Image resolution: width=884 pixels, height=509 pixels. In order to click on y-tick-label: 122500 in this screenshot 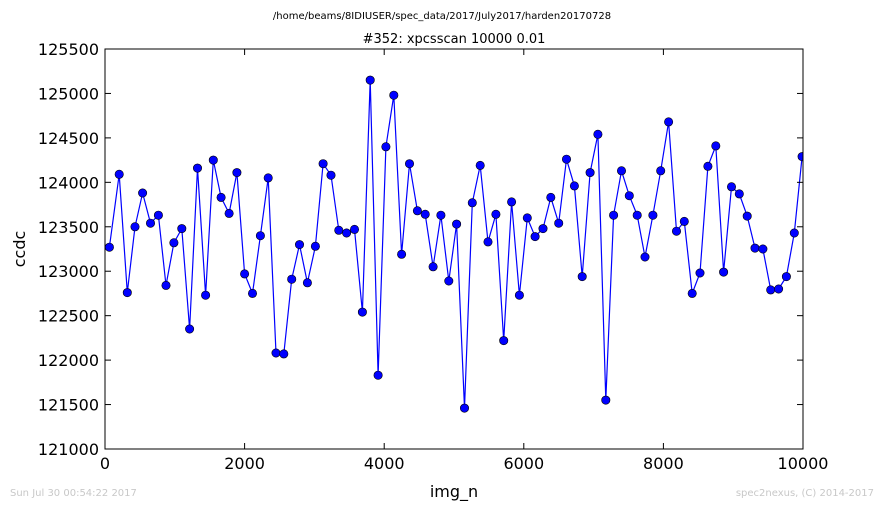, I will do `click(68, 316)`.